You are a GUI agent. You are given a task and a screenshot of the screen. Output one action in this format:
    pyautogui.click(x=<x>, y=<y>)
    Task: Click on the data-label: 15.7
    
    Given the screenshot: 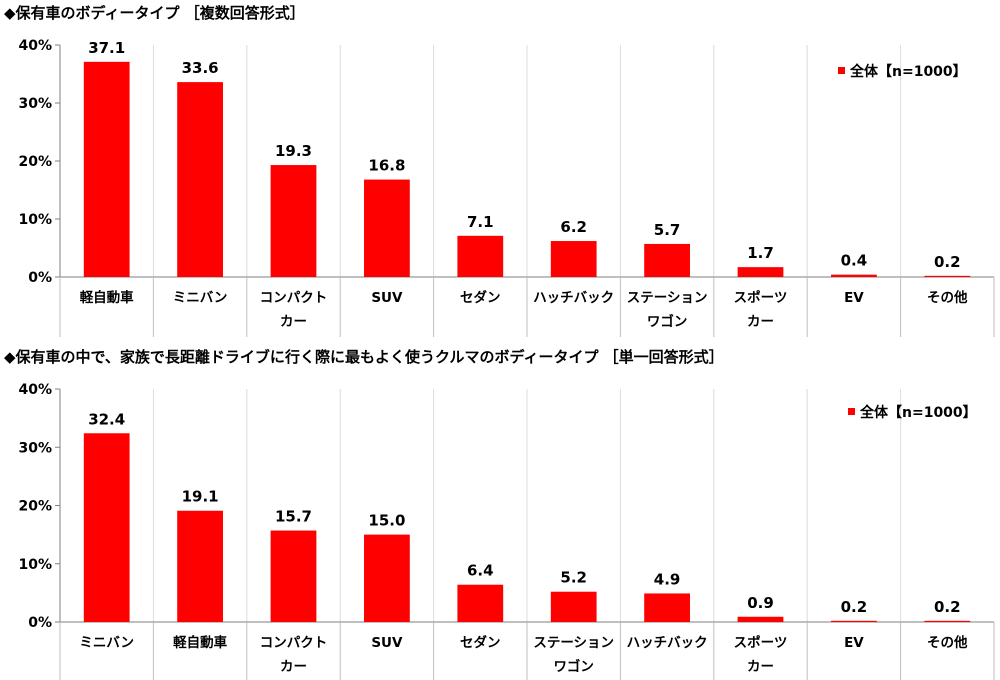 What is the action you would take?
    pyautogui.click(x=293, y=517)
    